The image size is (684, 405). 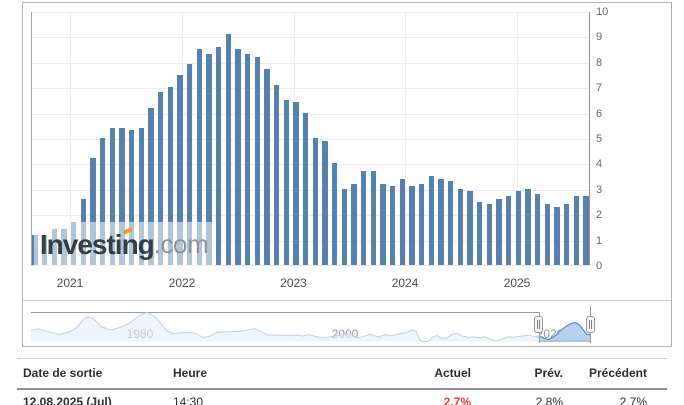 I want to click on cell-actual: 2.7%, so click(x=457, y=400).